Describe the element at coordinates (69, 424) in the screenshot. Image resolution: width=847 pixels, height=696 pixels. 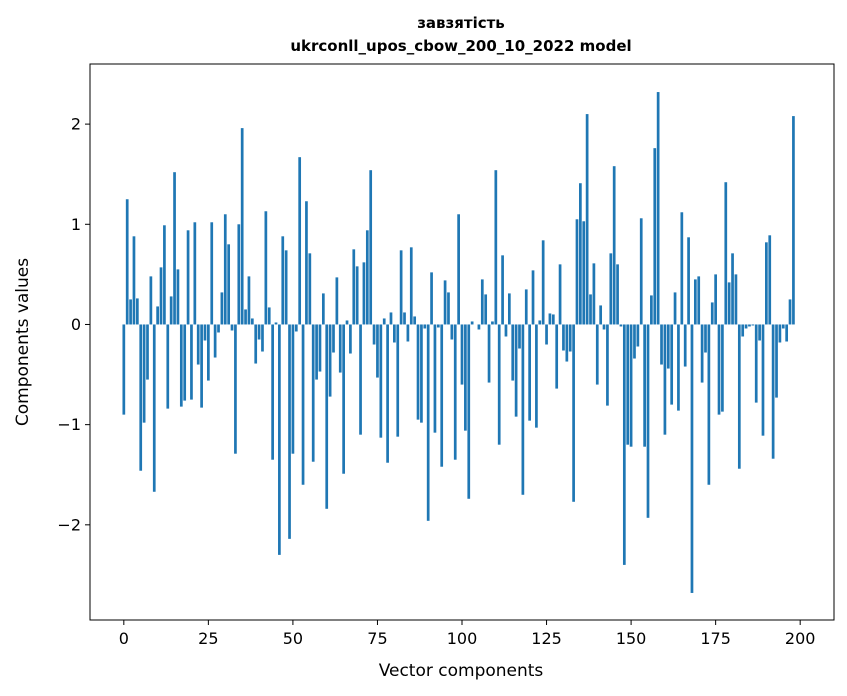
I see `y-tick-label--1: −1` at that location.